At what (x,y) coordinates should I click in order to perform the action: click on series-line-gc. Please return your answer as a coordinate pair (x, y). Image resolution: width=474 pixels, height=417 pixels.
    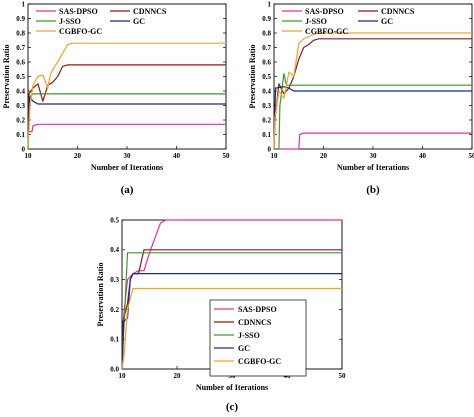
    Looking at the image, I should click on (231, 321).